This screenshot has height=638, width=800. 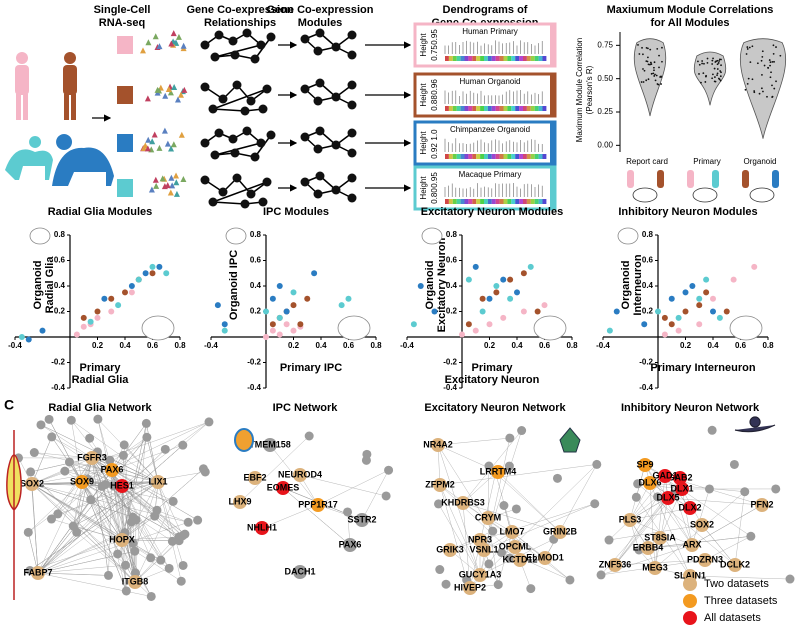 What do you see at coordinates (350, 544) in the screenshot?
I see `gene-label: PAX6` at bounding box center [350, 544].